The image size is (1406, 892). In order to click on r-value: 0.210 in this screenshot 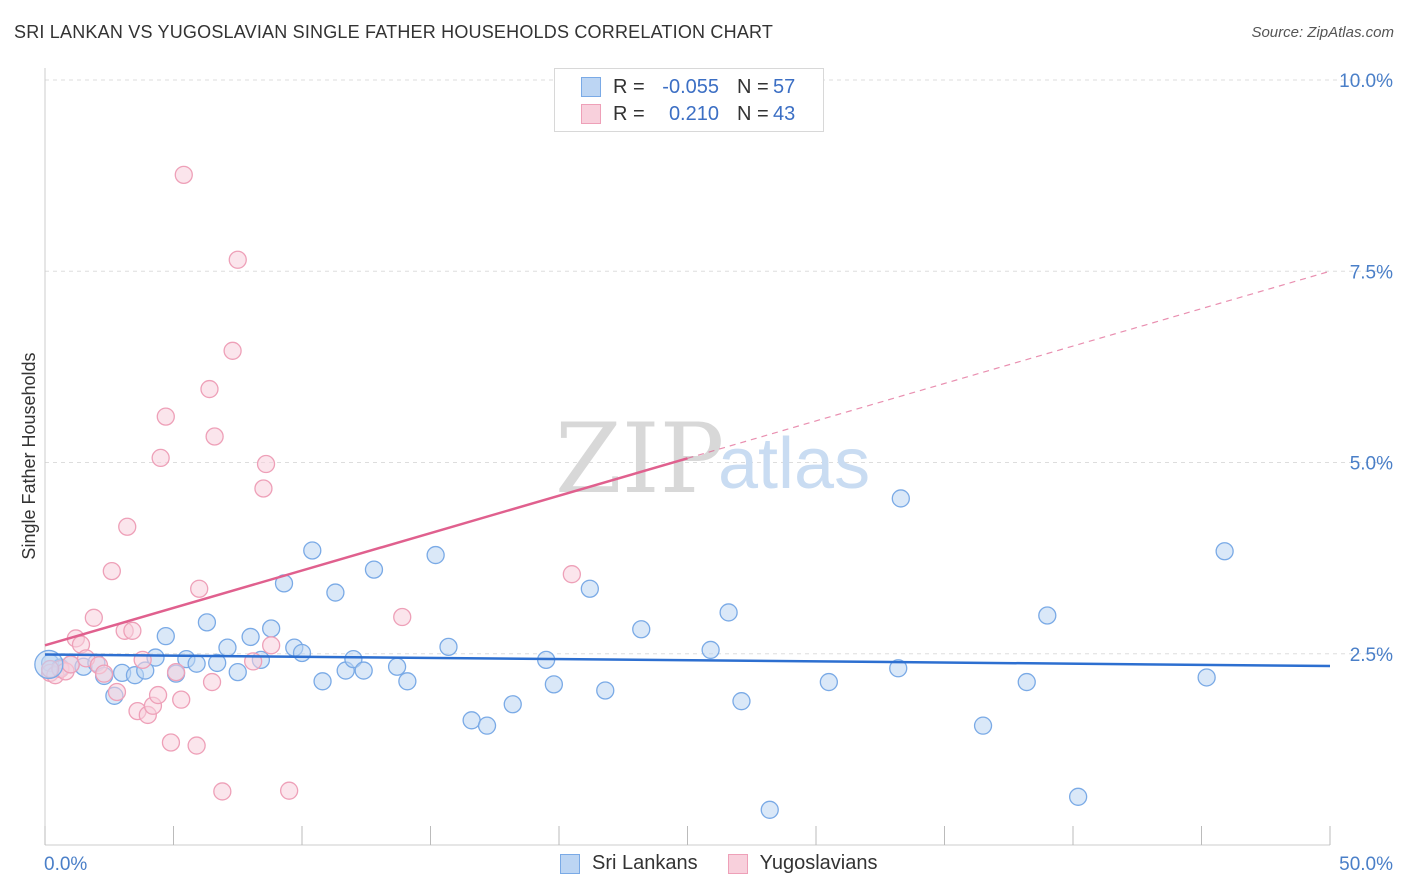, I will do `click(693, 113)`.